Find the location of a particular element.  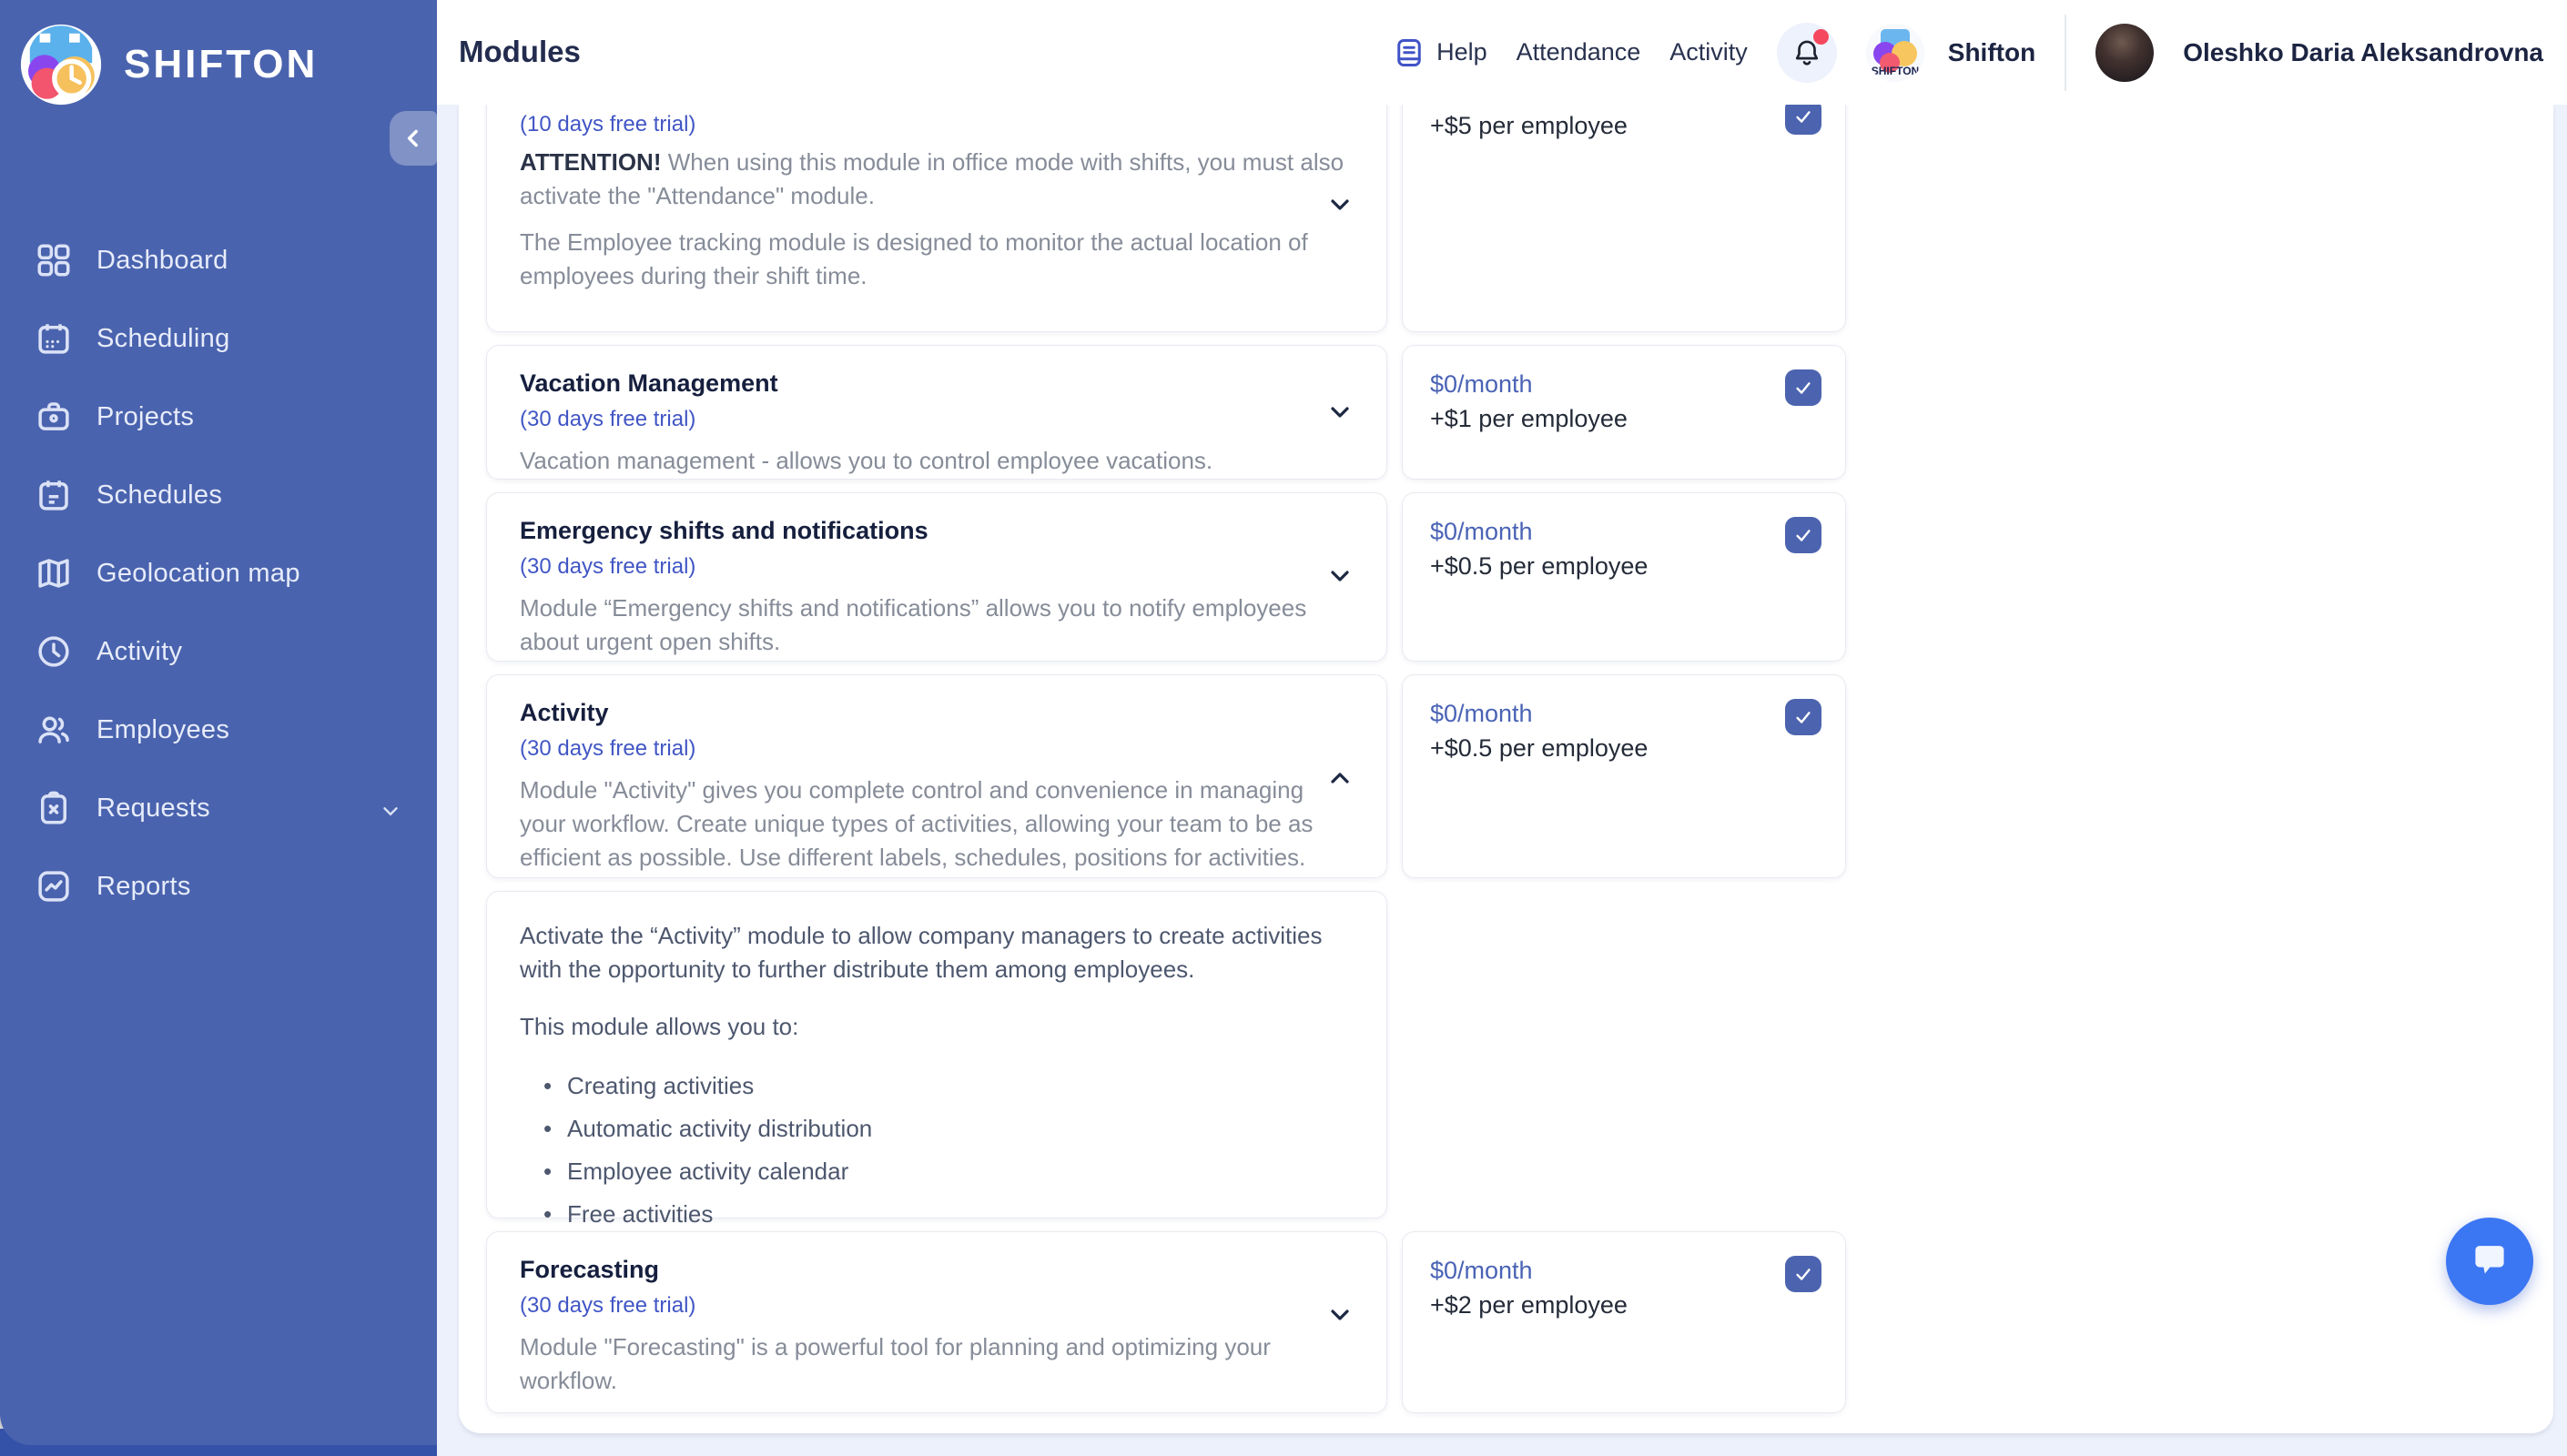

chat-button is located at coordinates (2489, 1261).